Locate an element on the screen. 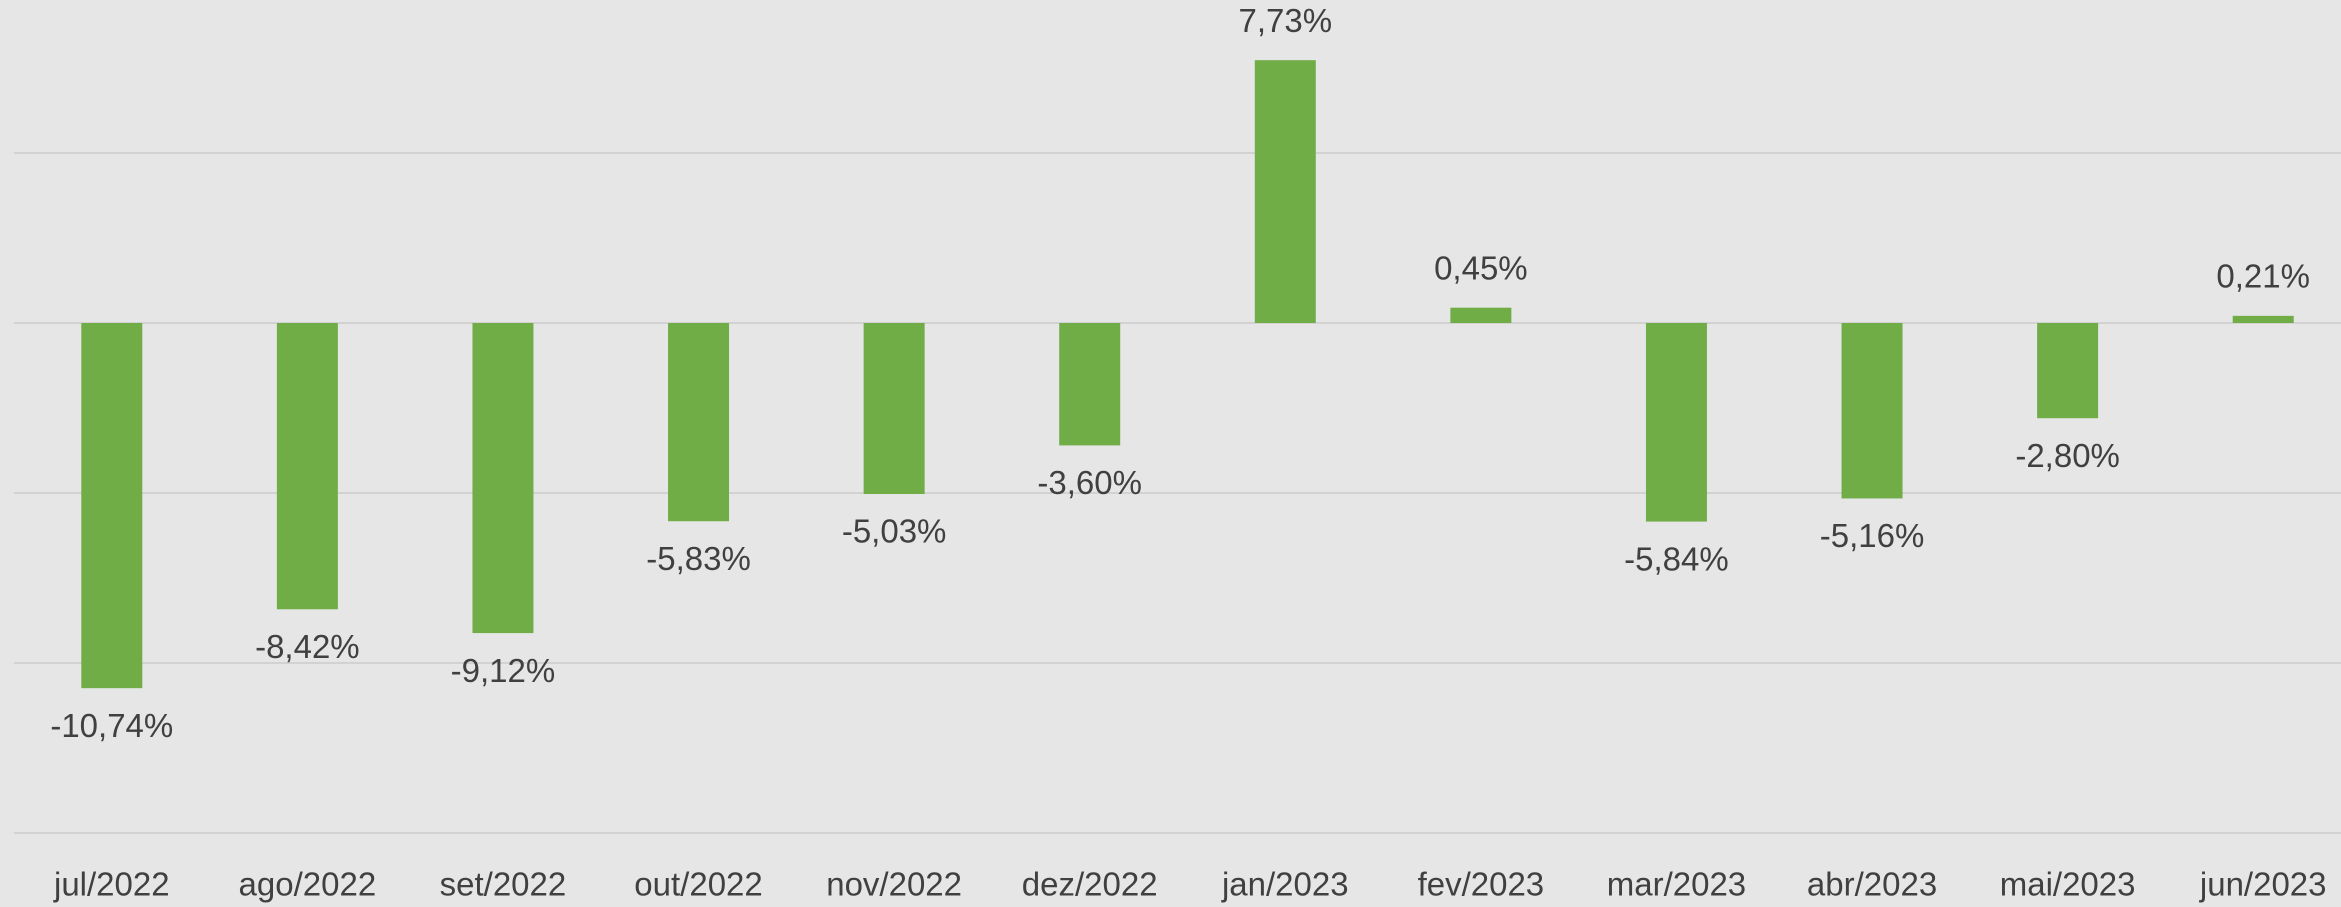 The image size is (2341, 907). x-tick-label: mai/2023 is located at coordinates (2068, 884).